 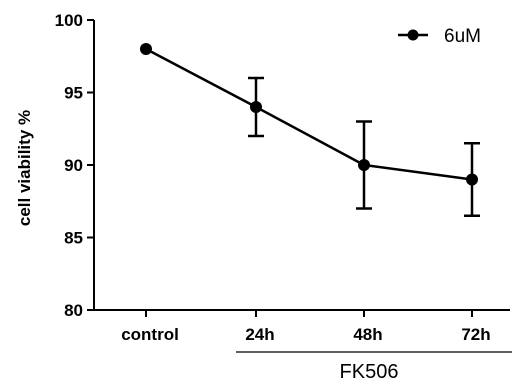 I want to click on y-tick-label: 90, so click(x=73, y=165).